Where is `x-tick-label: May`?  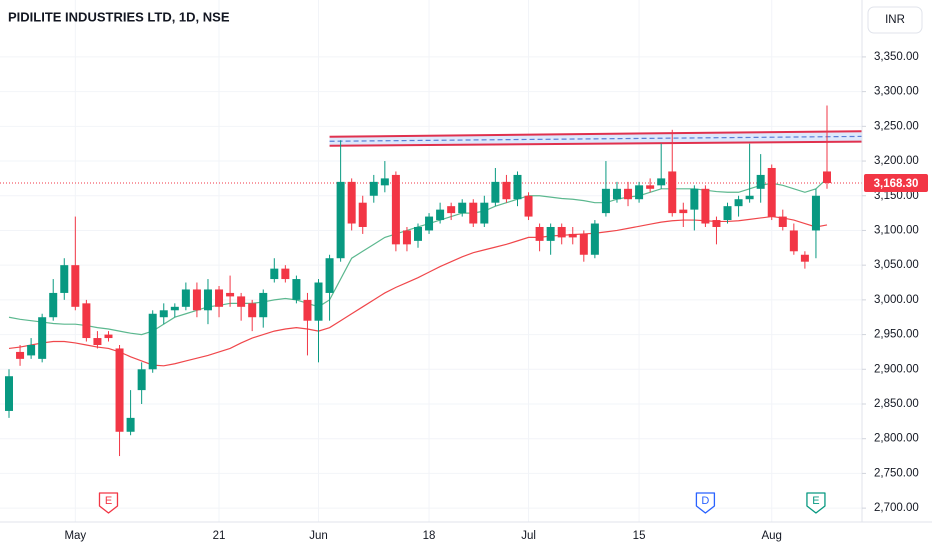 x-tick-label: May is located at coordinates (75, 536).